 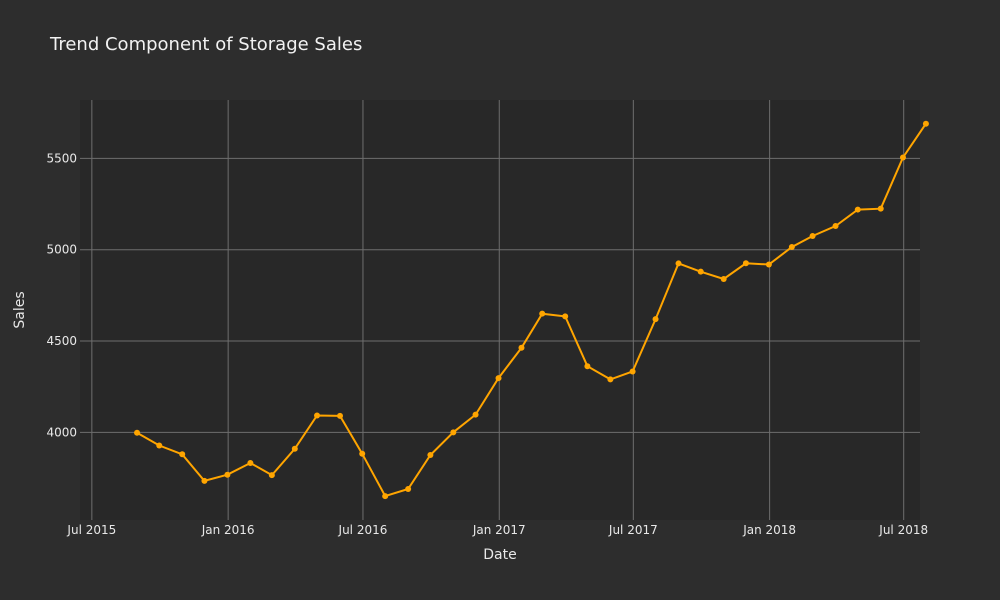 I want to click on x-tick-label: Jan 2017, so click(x=499, y=530).